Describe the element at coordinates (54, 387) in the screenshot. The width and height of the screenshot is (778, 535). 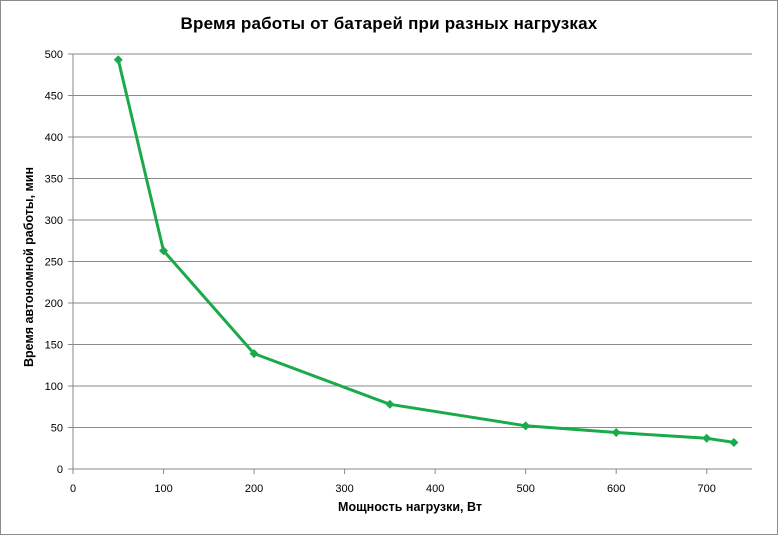
I see `y-tick-label: 100` at that location.